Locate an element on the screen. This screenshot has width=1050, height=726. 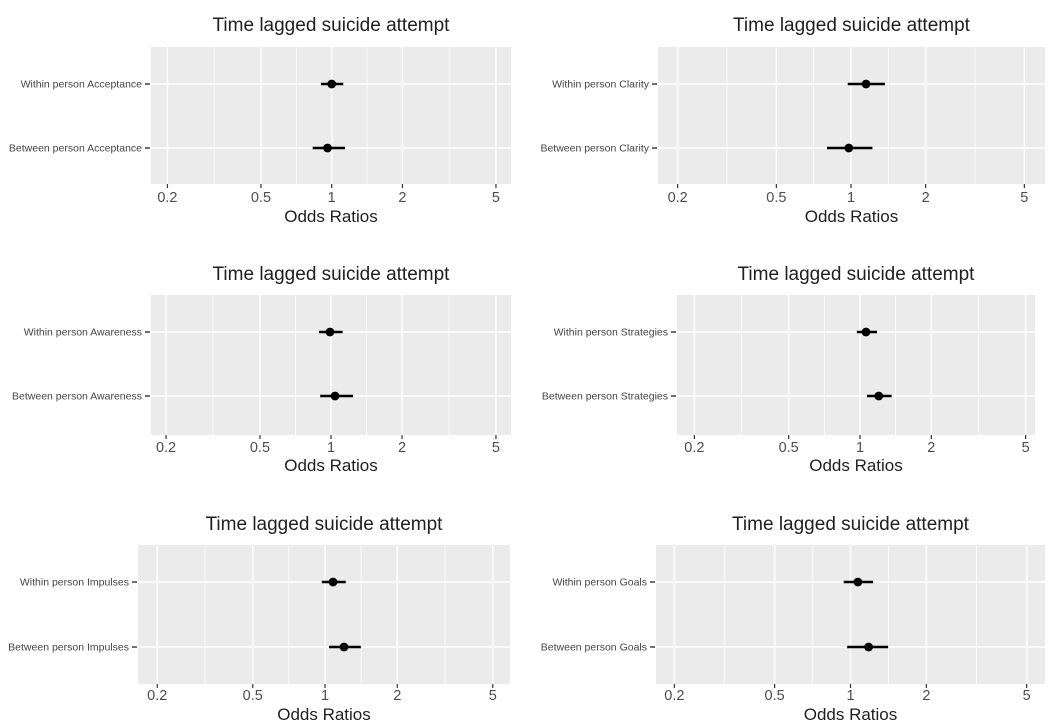
y-axis-label: Within person Clarity is located at coordinates (601, 85).